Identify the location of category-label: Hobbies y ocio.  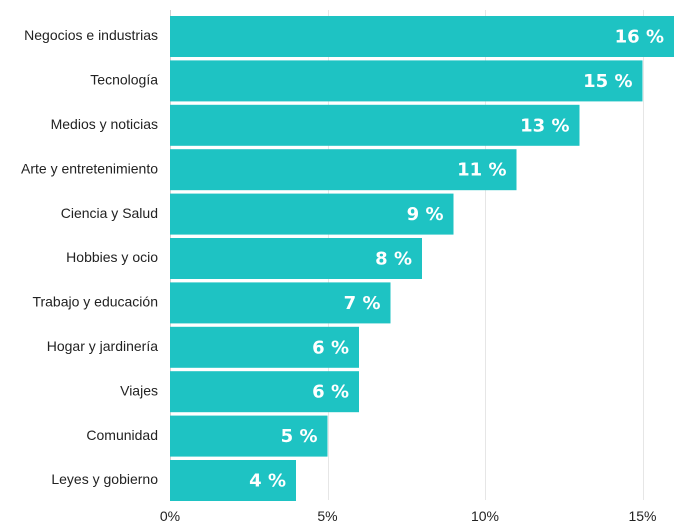
(112, 257).